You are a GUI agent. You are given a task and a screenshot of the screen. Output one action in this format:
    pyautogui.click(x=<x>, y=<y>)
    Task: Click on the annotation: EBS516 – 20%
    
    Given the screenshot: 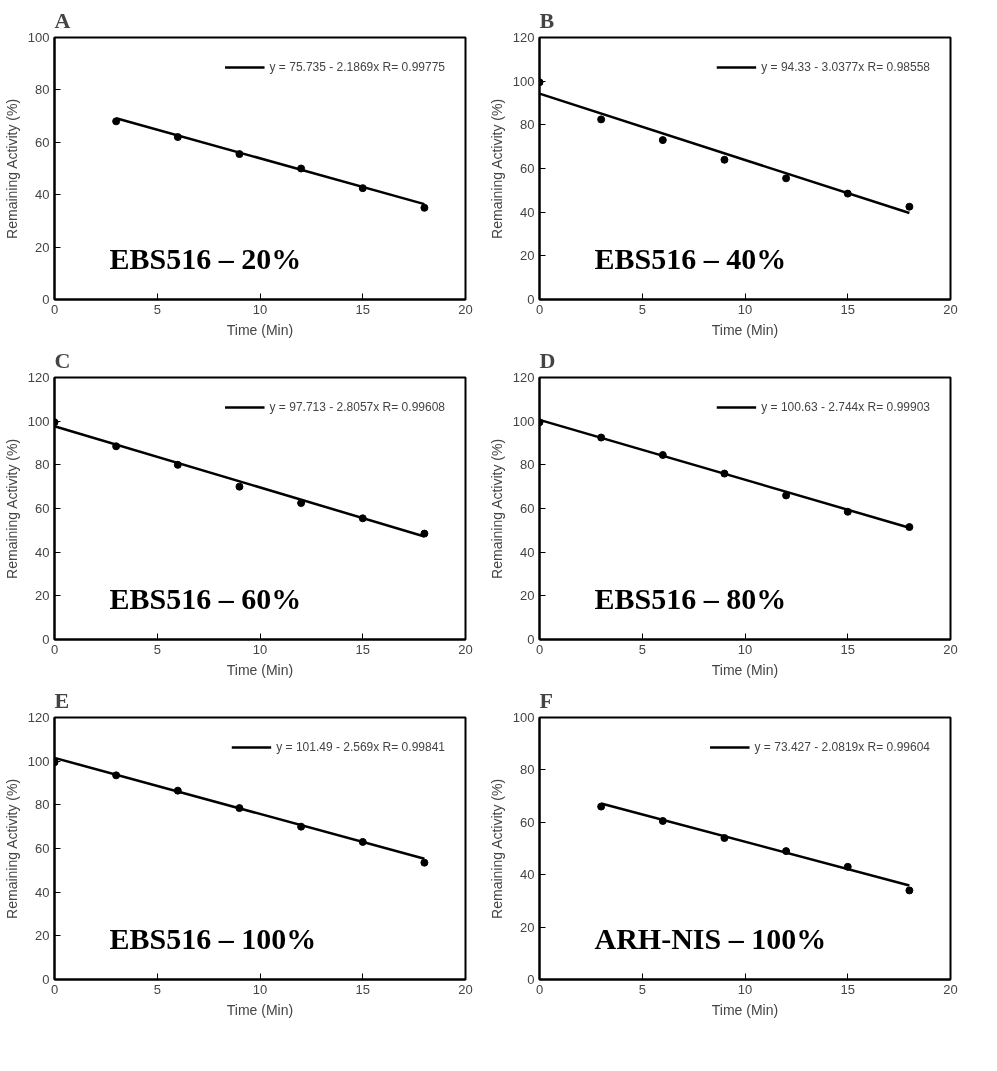 What is the action you would take?
    pyautogui.click(x=205, y=258)
    